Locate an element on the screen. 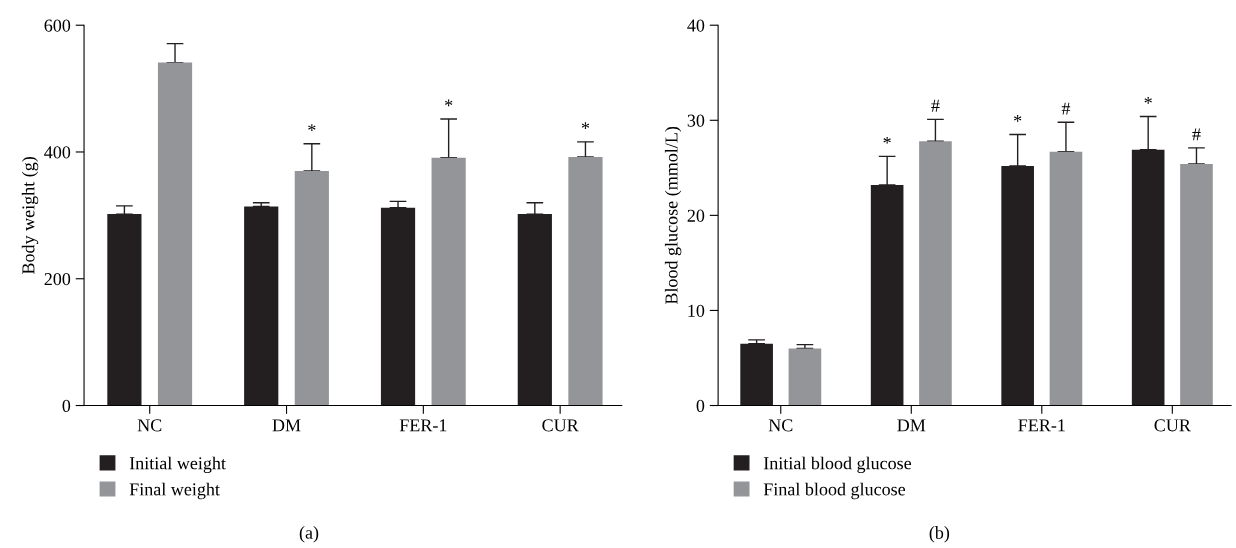 Image resolution: width=1236 pixels, height=548 pixels. y-axis-title: Body weight (g) is located at coordinates (30, 215).